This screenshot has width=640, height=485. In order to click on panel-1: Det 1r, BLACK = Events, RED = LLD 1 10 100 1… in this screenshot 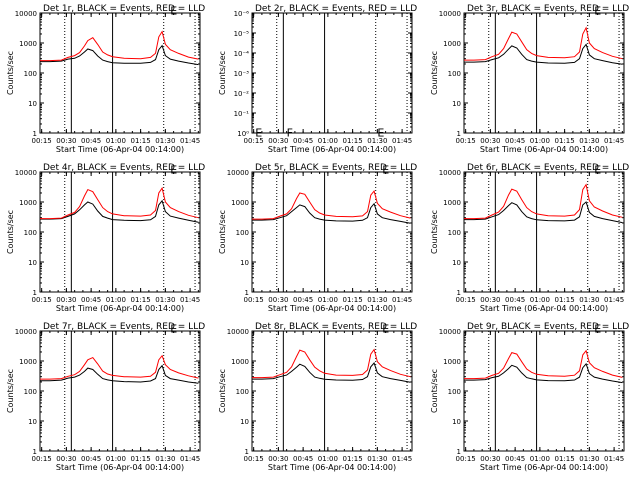, I will do `click(105, 79)`.